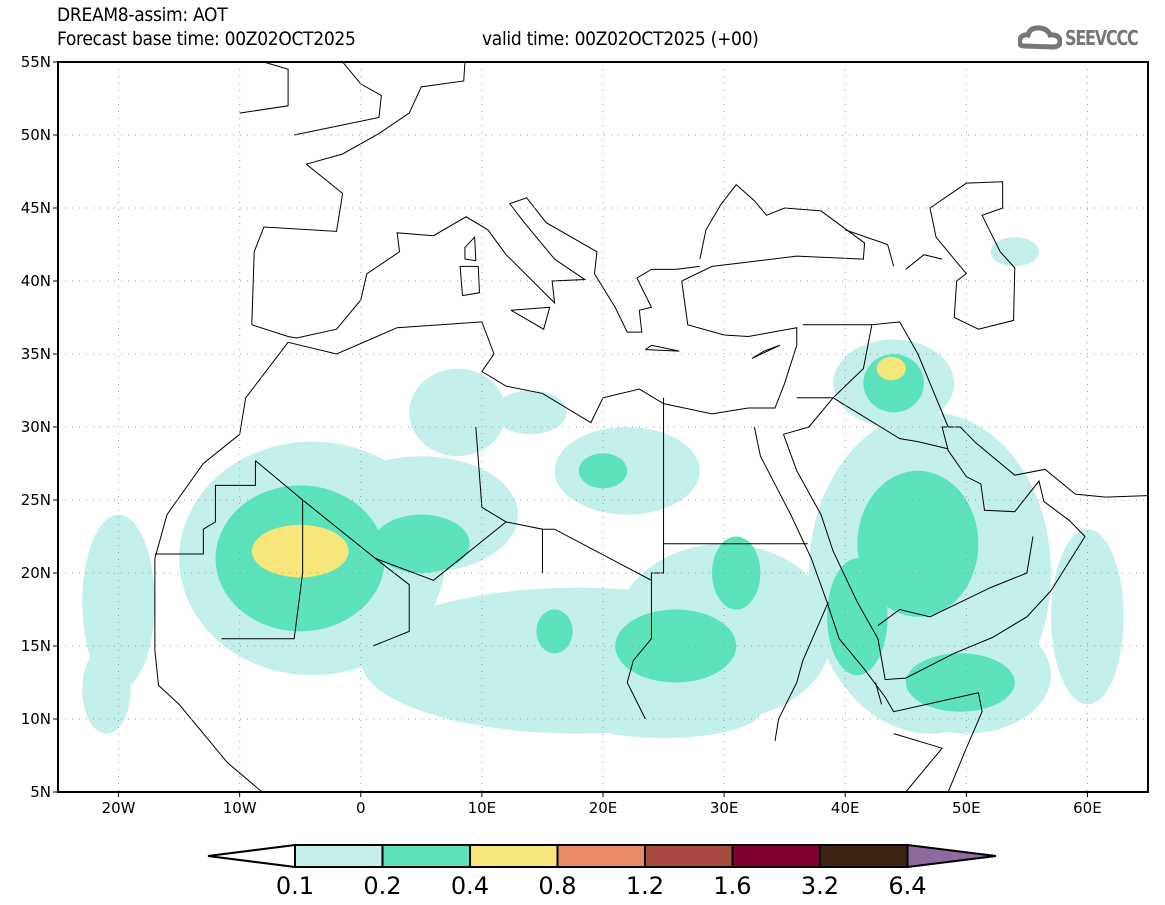 This screenshot has width=1165, height=905. Describe the element at coordinates (820, 886) in the screenshot. I see `colorbar-label: 3.2` at that location.